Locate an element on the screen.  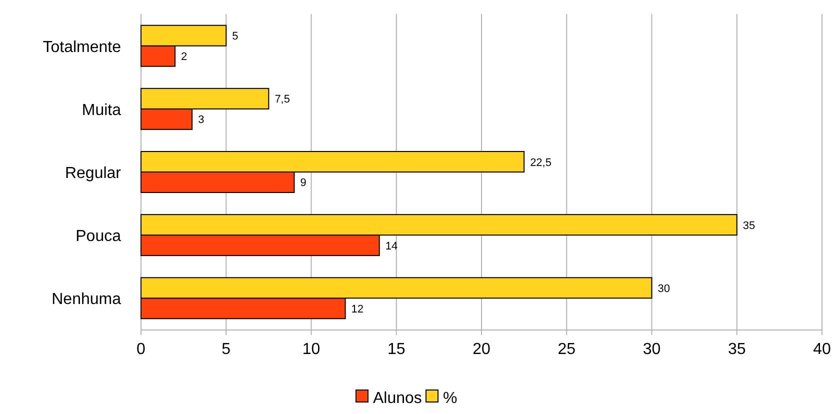
legend-label: Alunos is located at coordinates (397, 398).